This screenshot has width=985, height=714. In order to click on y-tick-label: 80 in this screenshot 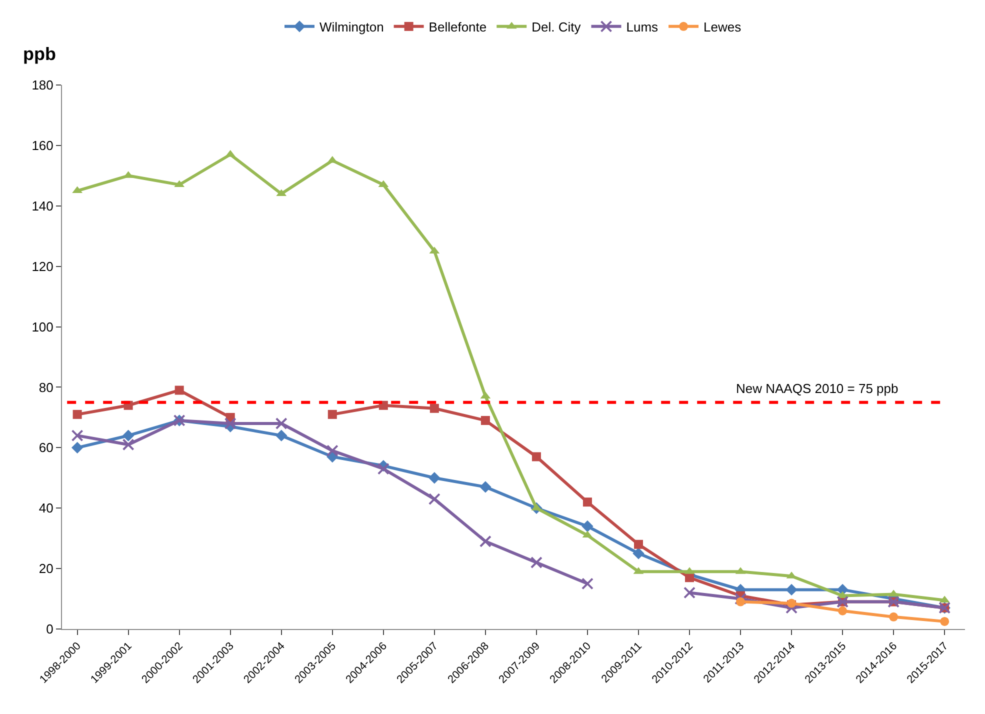, I will do `click(46, 387)`.